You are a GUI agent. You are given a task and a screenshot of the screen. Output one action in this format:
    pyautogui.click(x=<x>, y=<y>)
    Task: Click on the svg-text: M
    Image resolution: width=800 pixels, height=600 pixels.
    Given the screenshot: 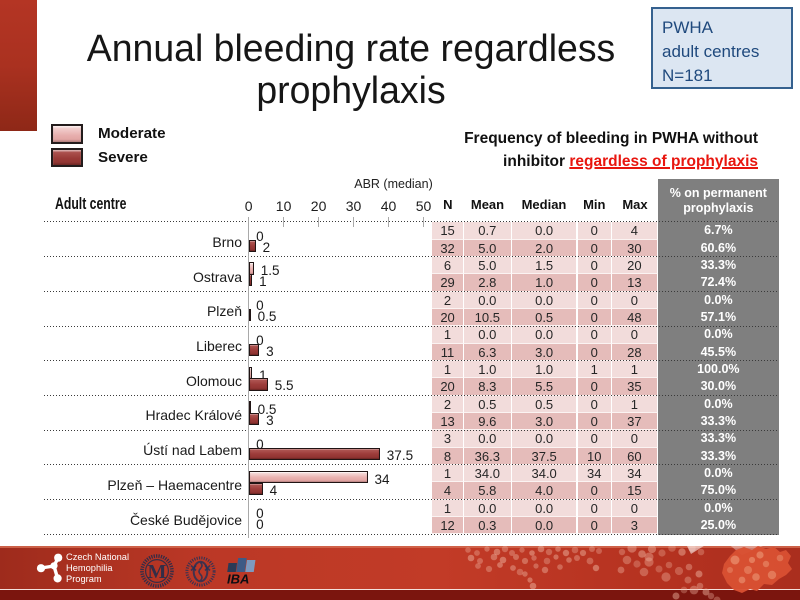 What is the action you would take?
    pyautogui.click(x=157, y=572)
    